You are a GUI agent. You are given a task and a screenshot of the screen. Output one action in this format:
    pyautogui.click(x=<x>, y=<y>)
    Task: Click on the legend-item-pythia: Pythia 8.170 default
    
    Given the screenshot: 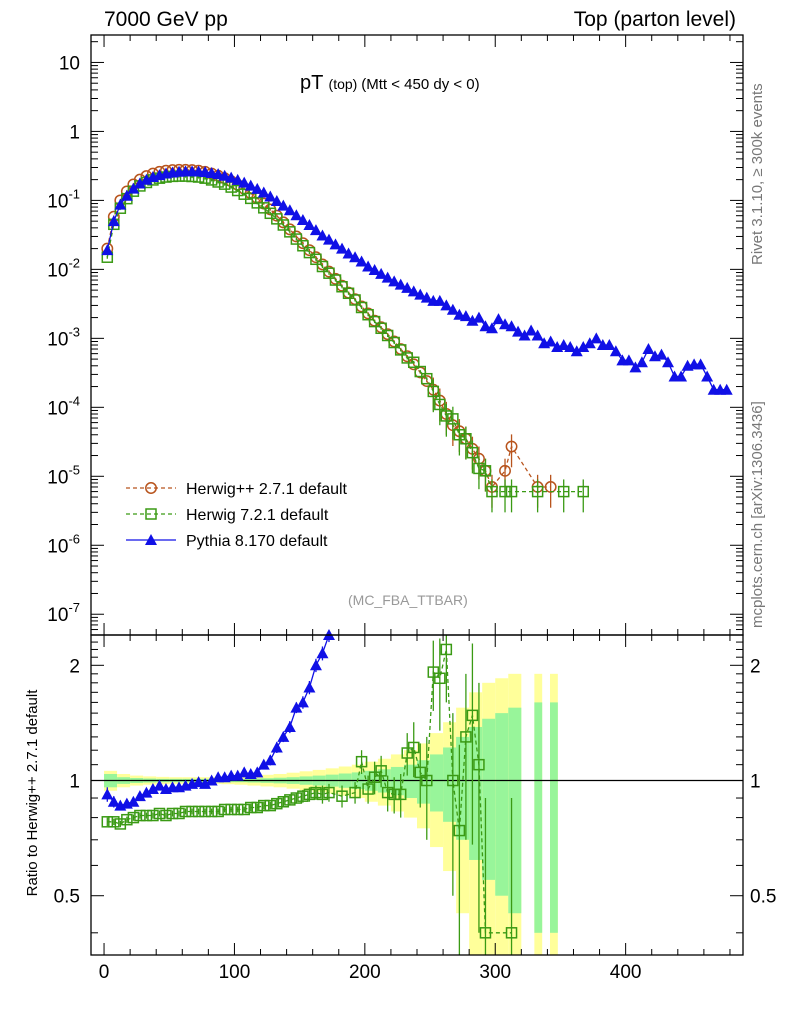 What is the action you would take?
    pyautogui.click(x=227, y=541)
    